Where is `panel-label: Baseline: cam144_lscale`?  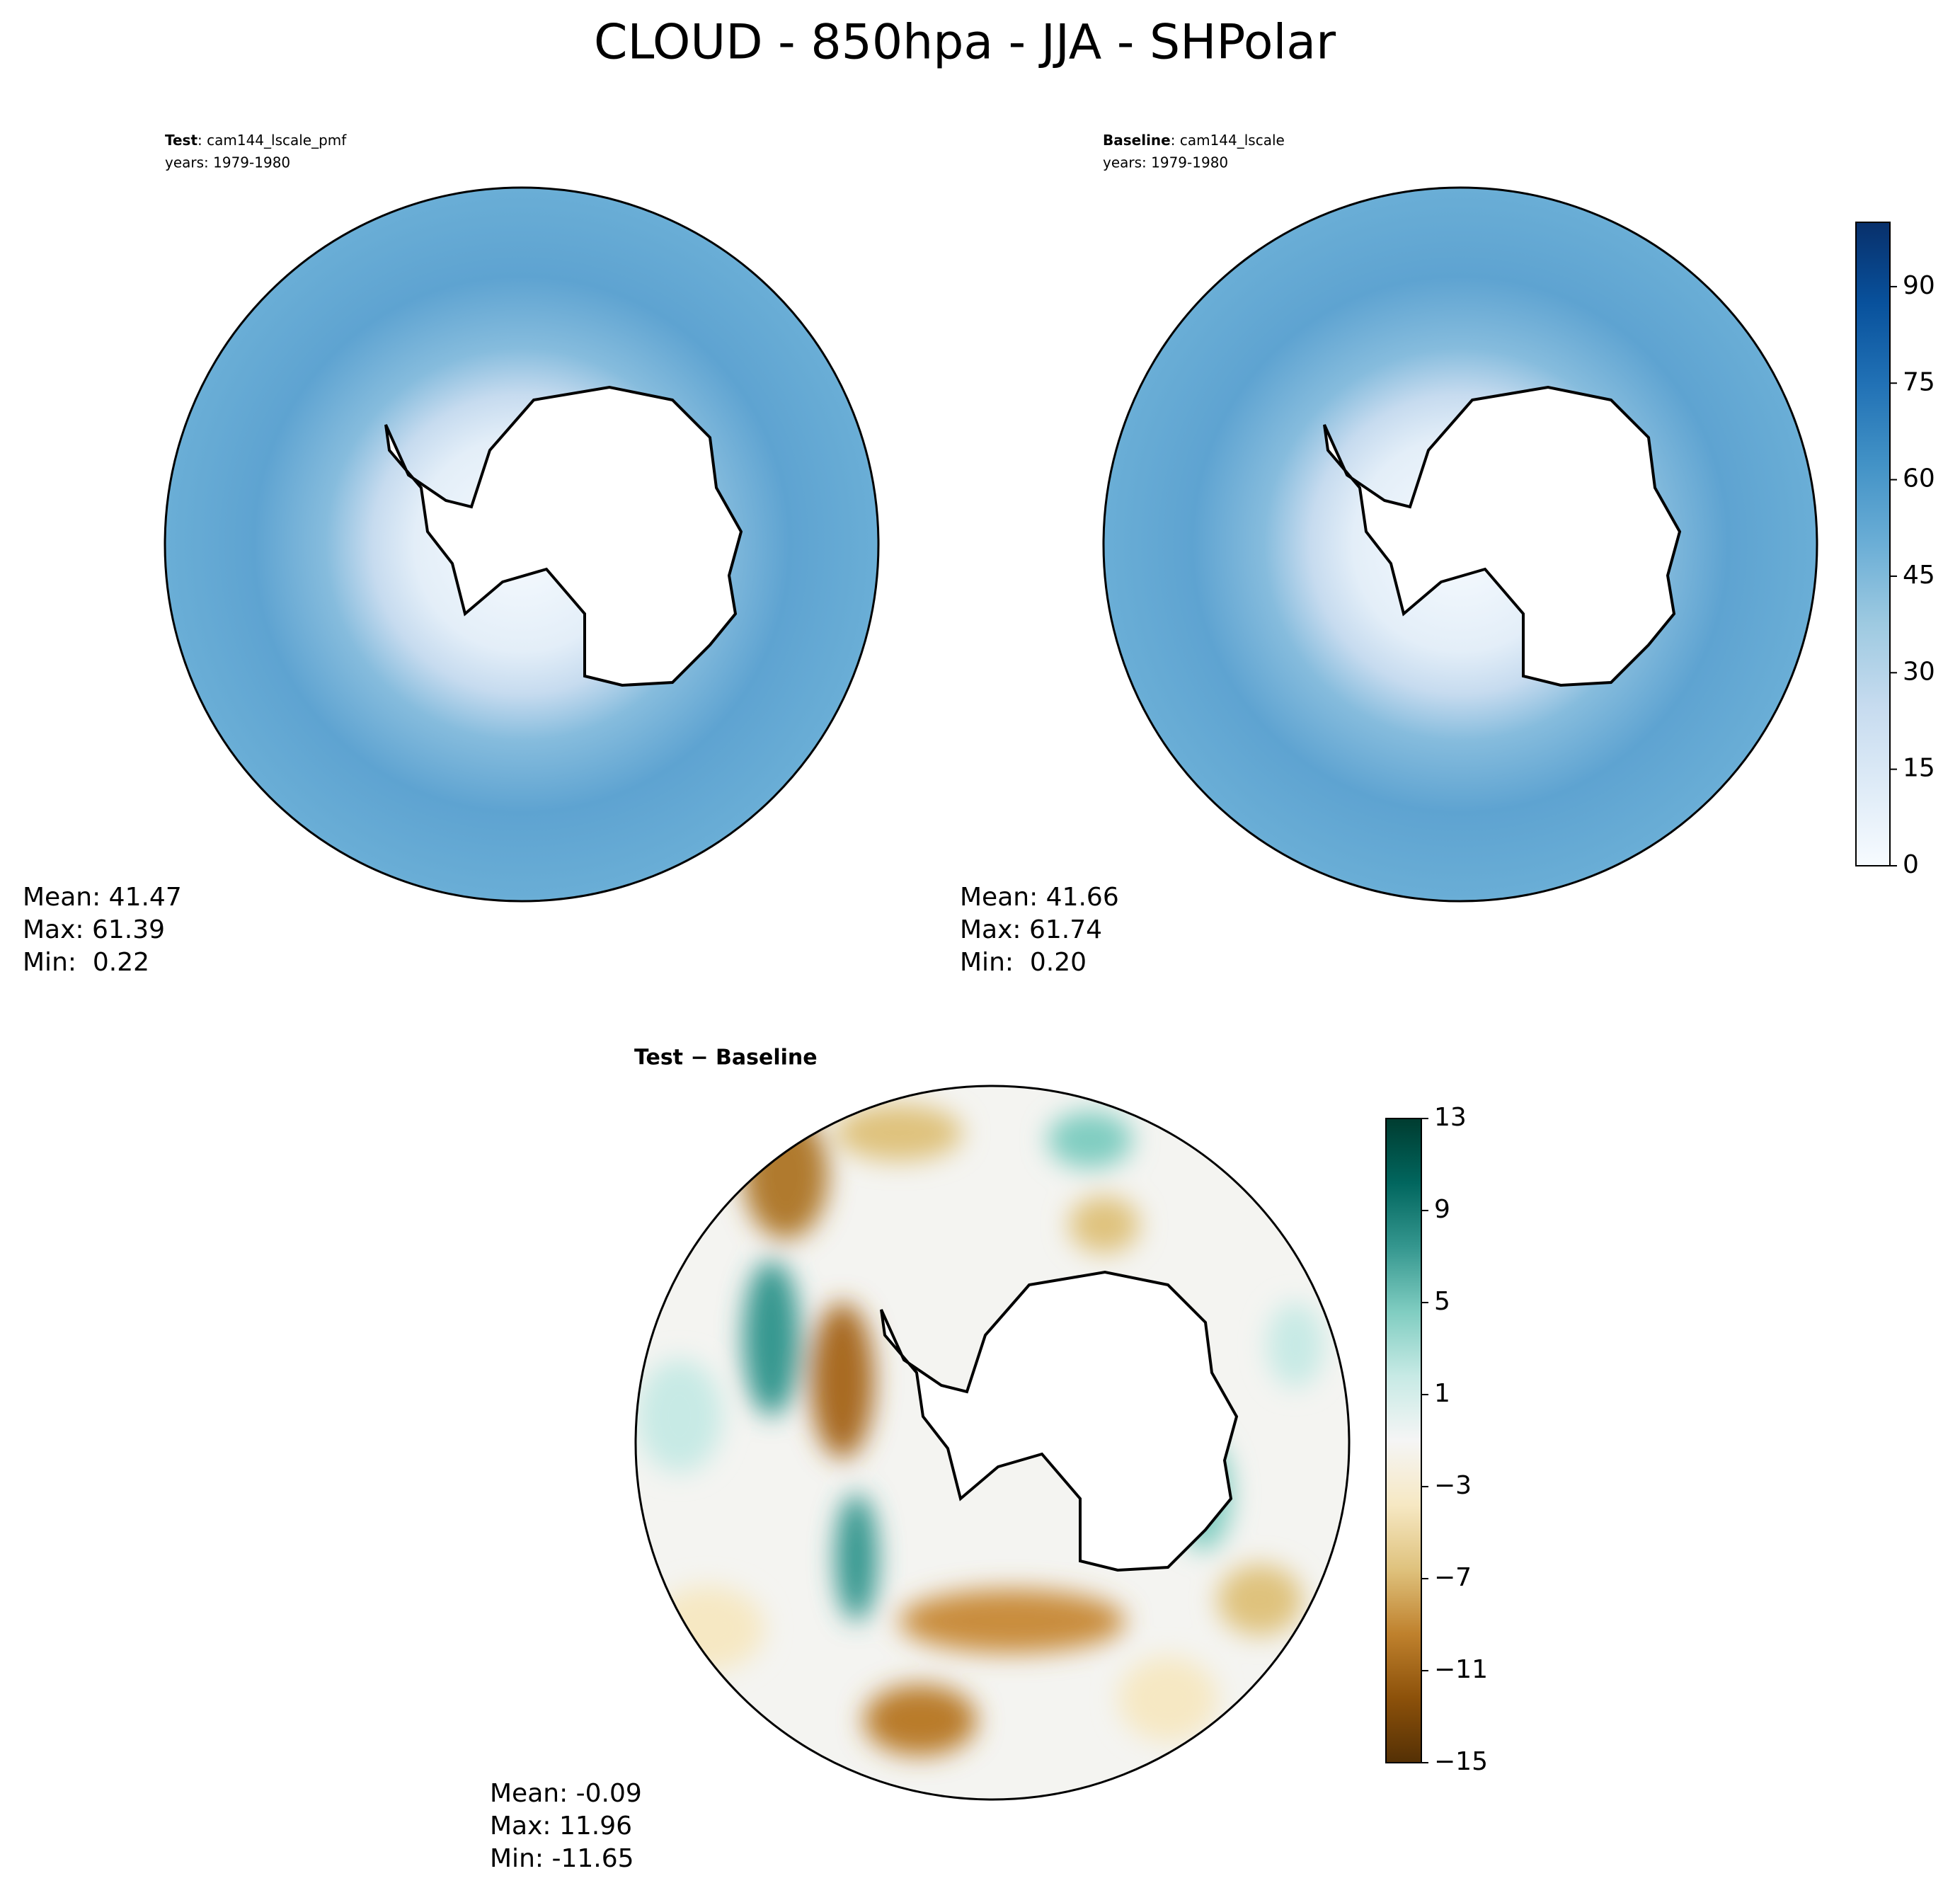
panel-label: Baseline: cam144_lscale is located at coordinates (1194, 140).